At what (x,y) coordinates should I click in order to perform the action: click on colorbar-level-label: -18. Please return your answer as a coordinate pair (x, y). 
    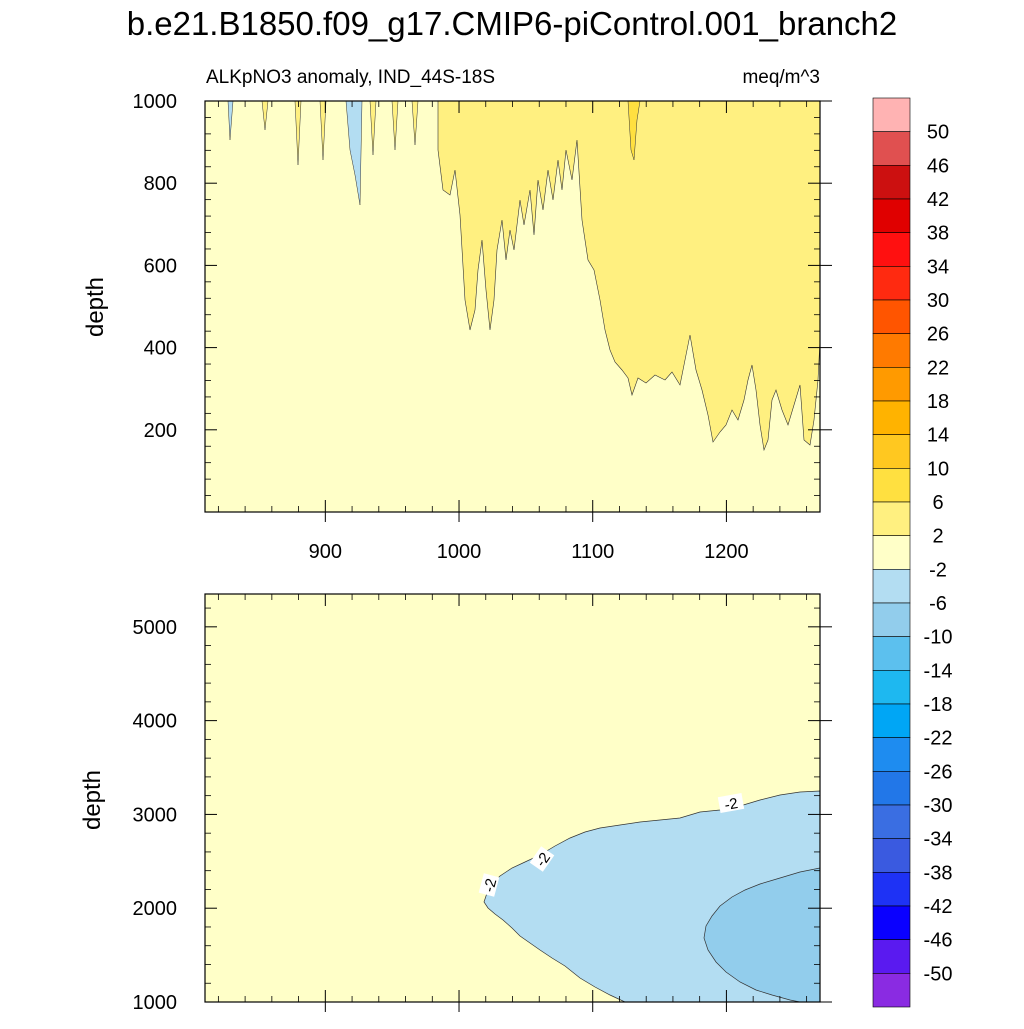
    Looking at the image, I should click on (938, 705).